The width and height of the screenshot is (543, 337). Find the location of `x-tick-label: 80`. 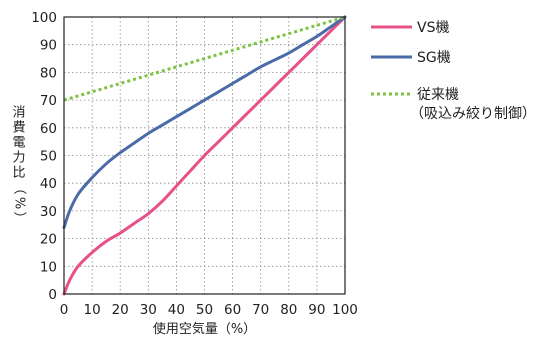

x-tick-label: 80 is located at coordinates (288, 310).